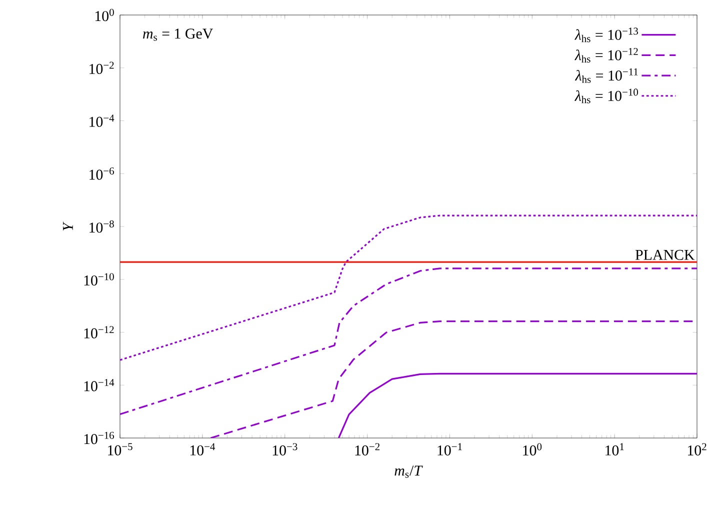 Image resolution: width=707 pixels, height=509 pixels. Describe the element at coordinates (102, 173) in the screenshot. I see `y-tick-label: 10$^{−6}$` at that location.